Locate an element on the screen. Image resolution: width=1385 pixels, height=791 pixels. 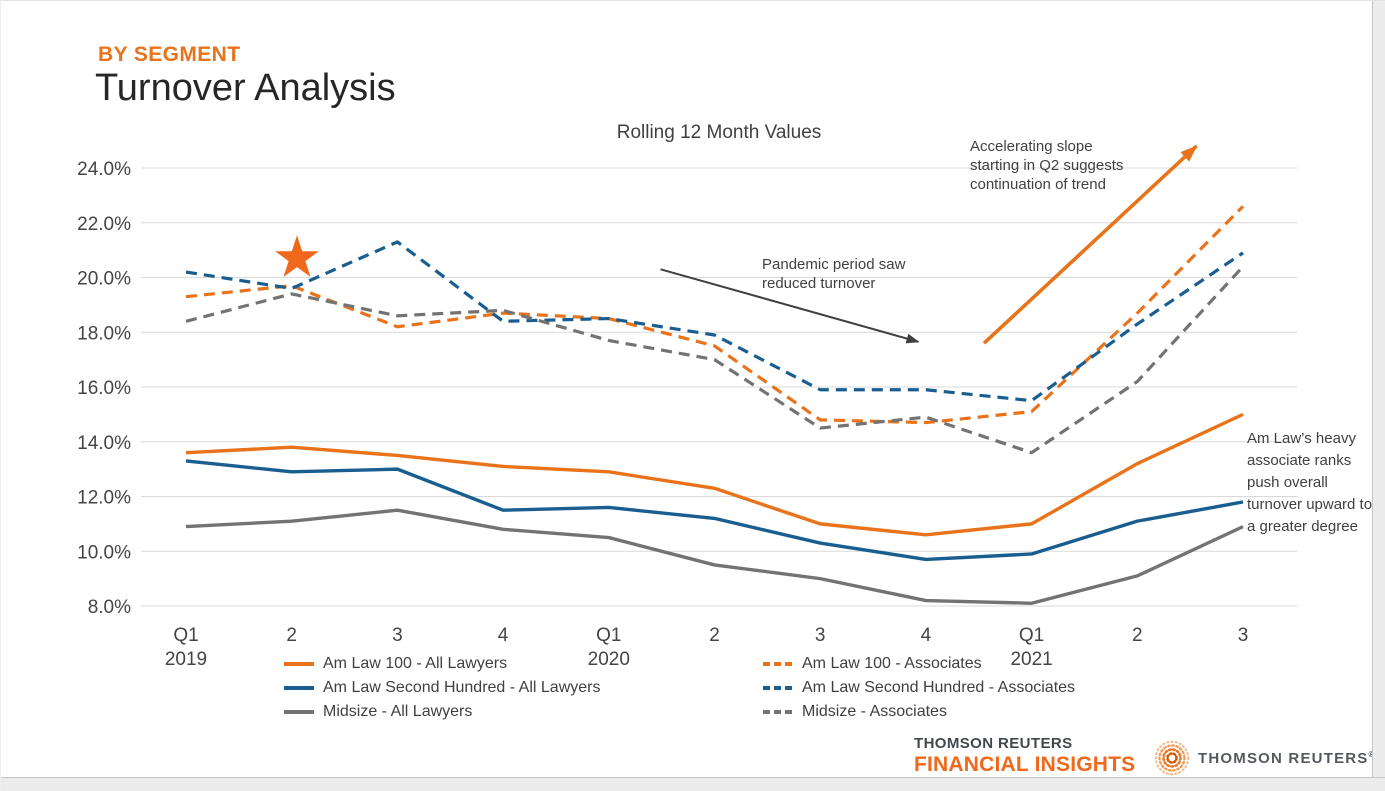
financial-insights-logo: THOMSON REUTERS FINANCIAL INSIGHTS is located at coordinates (1024, 755).